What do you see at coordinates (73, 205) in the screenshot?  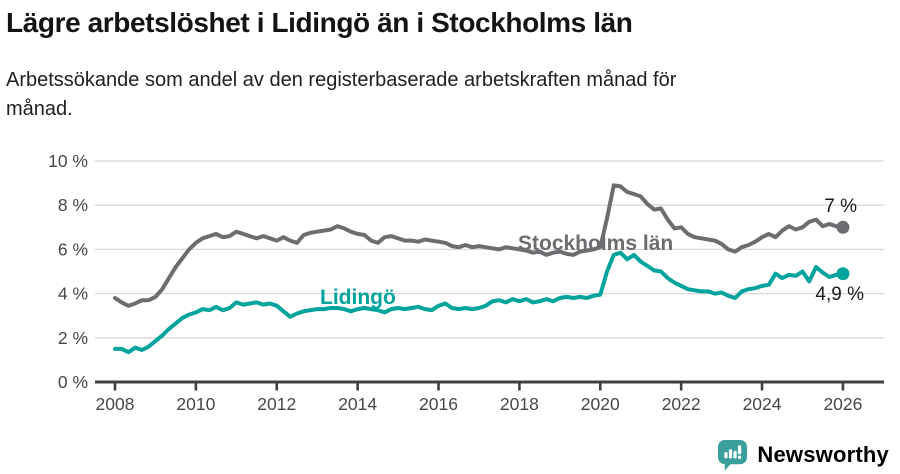 I see `y-tick-label: 8 %` at bounding box center [73, 205].